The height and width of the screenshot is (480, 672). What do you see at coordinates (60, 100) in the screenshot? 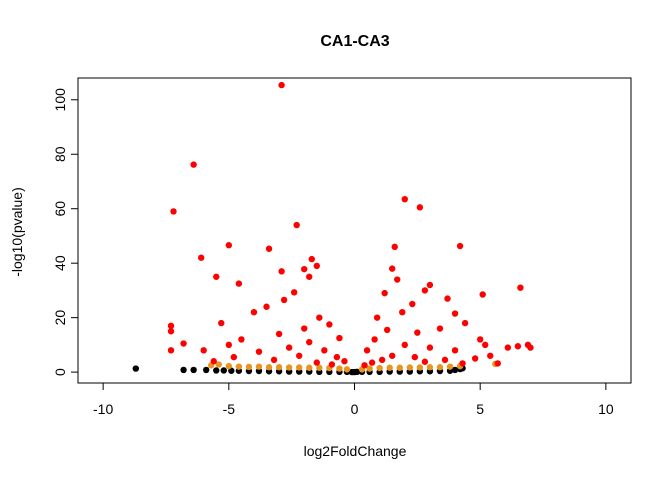
I see `y-tick-label: 100` at bounding box center [60, 100].